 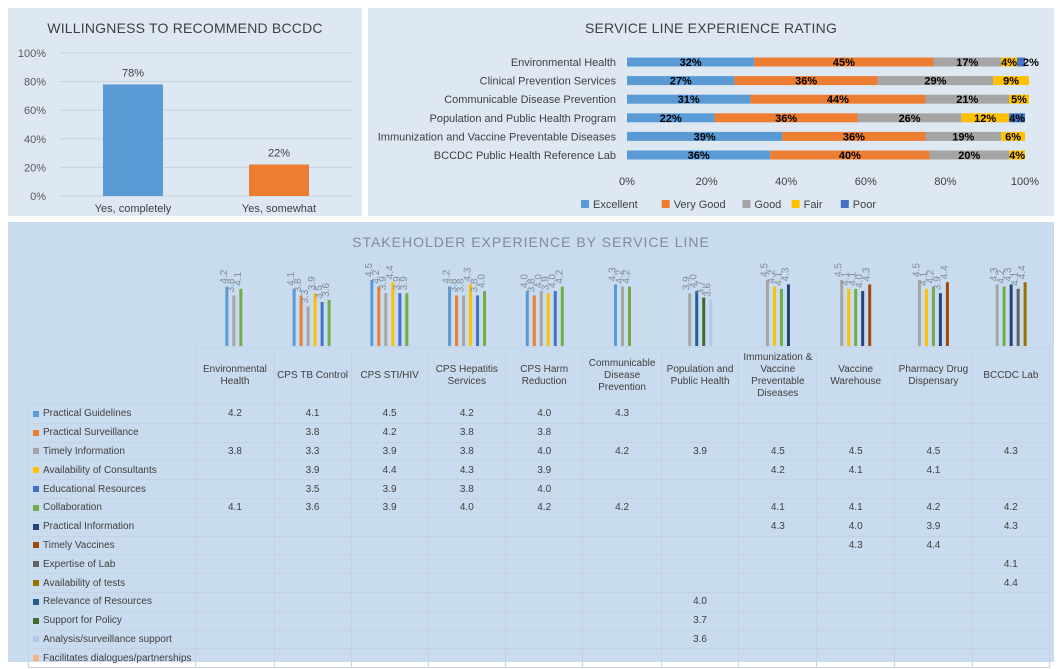 I want to click on data-label: 19%, so click(x=963, y=137).